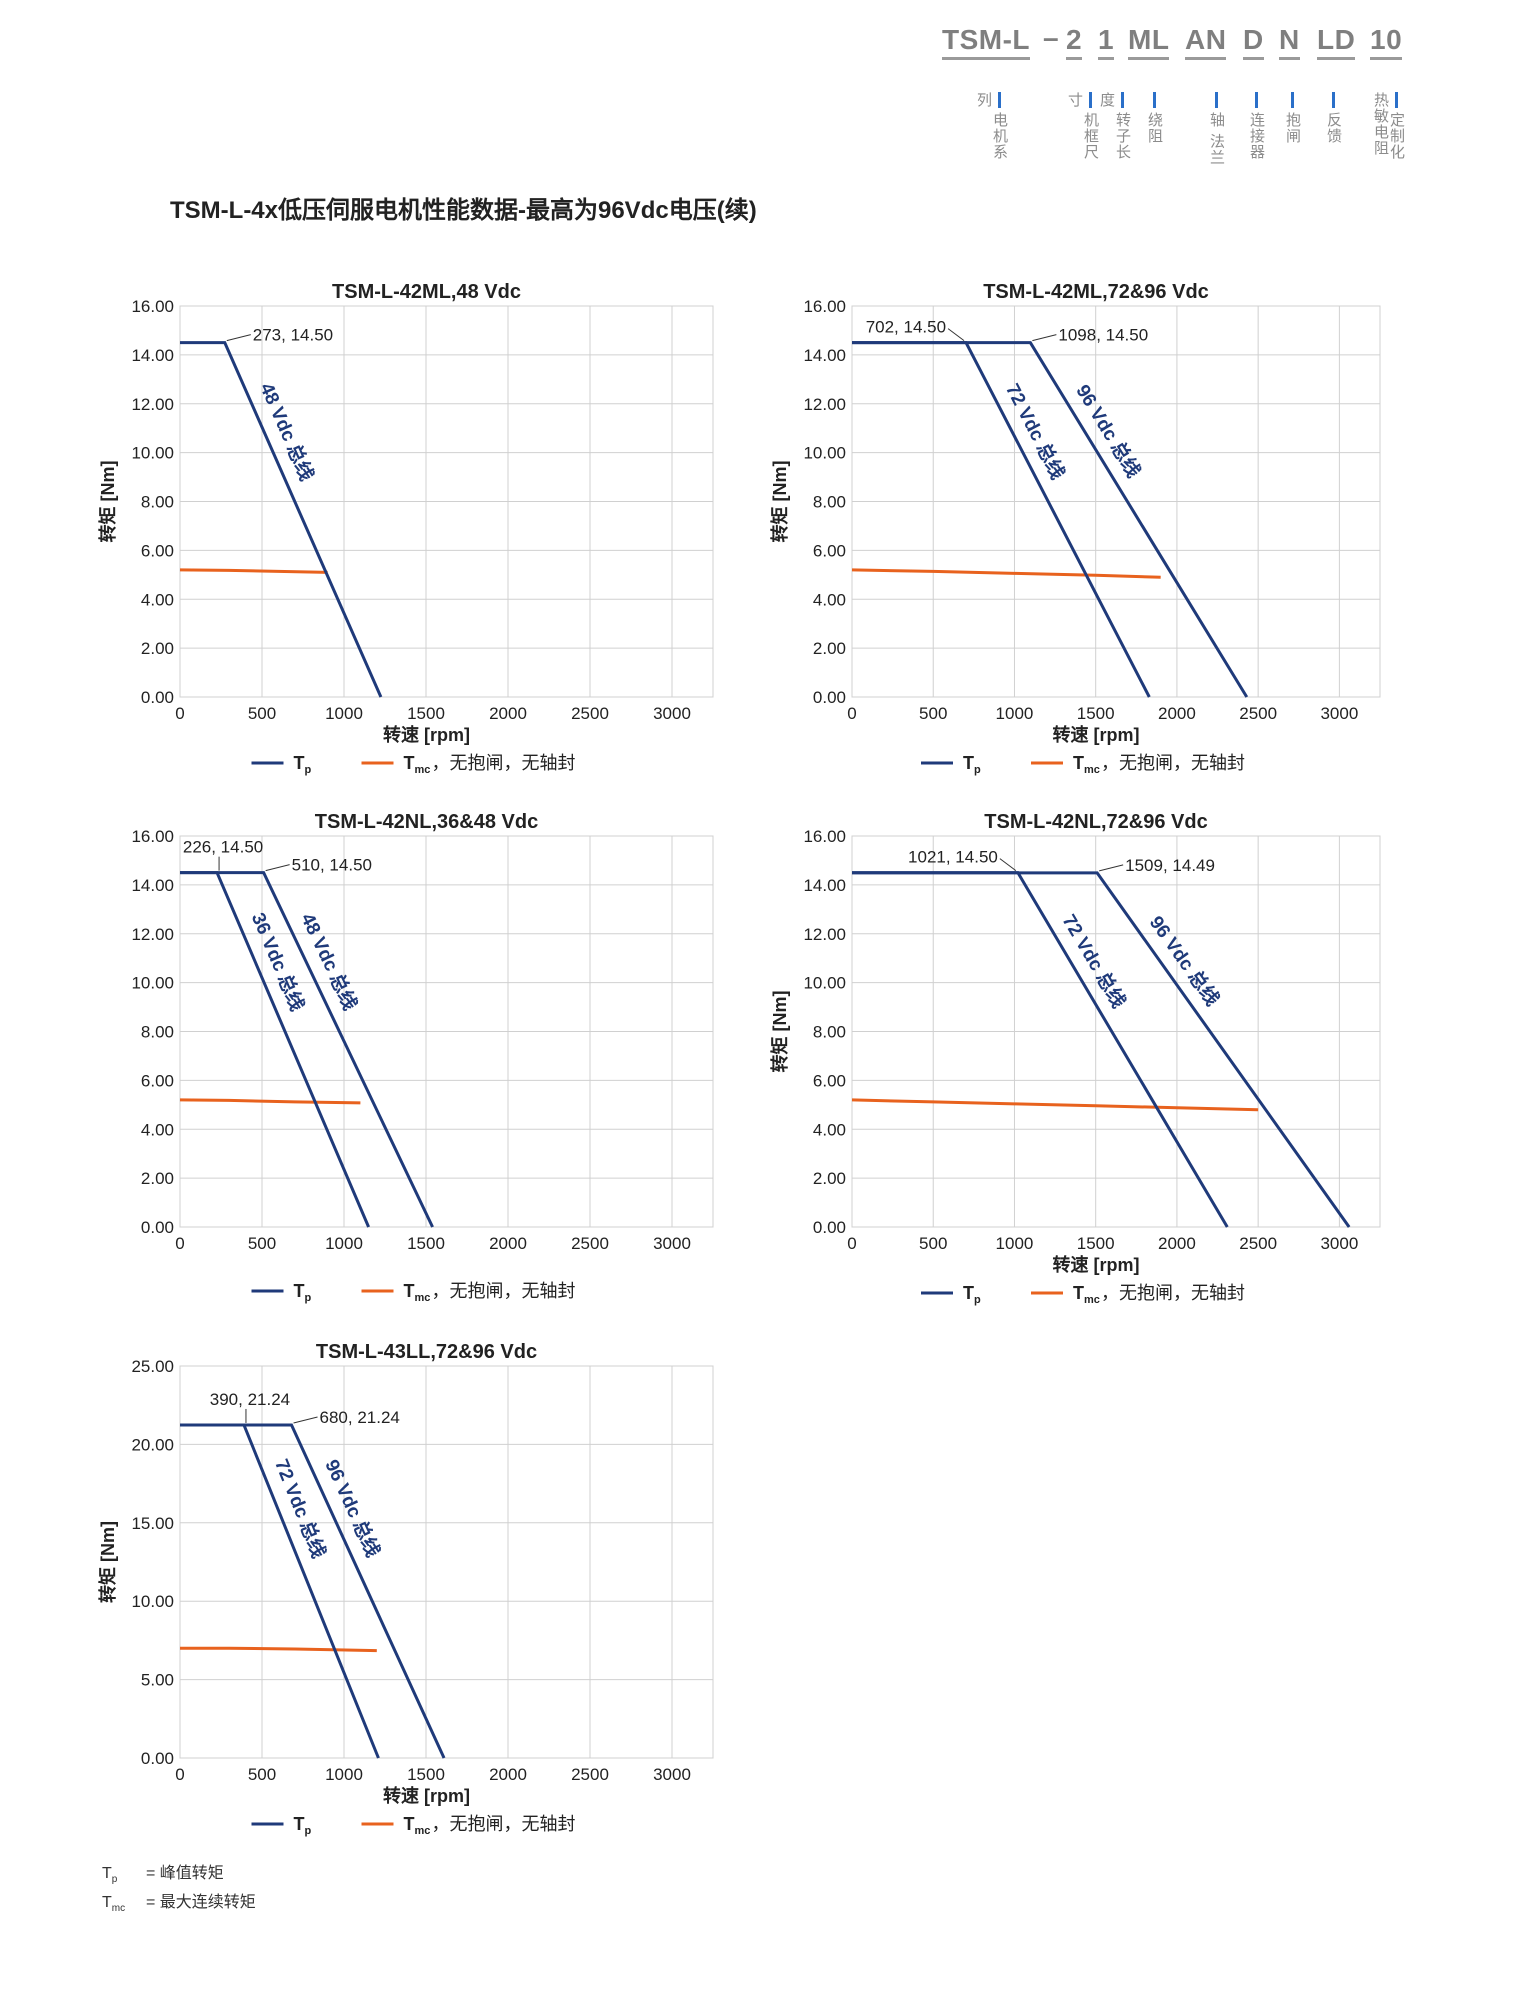 The image size is (1527, 2000). Describe the element at coordinates (463, 210) in the screenshot. I see `page-title: TSM-L-4x低压伺服电机性能数据-最高为96Vdc电压(续)` at that location.